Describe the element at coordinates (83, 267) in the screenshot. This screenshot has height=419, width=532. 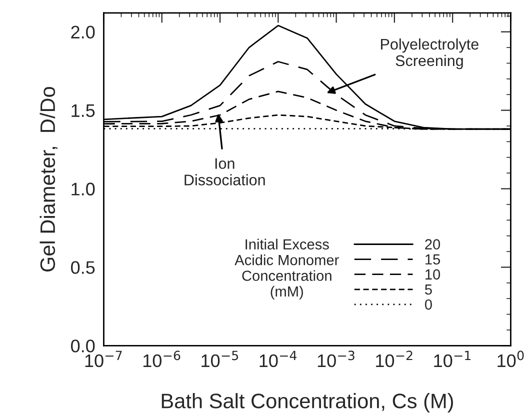
I see `y-tick-label: 0.5` at that location.